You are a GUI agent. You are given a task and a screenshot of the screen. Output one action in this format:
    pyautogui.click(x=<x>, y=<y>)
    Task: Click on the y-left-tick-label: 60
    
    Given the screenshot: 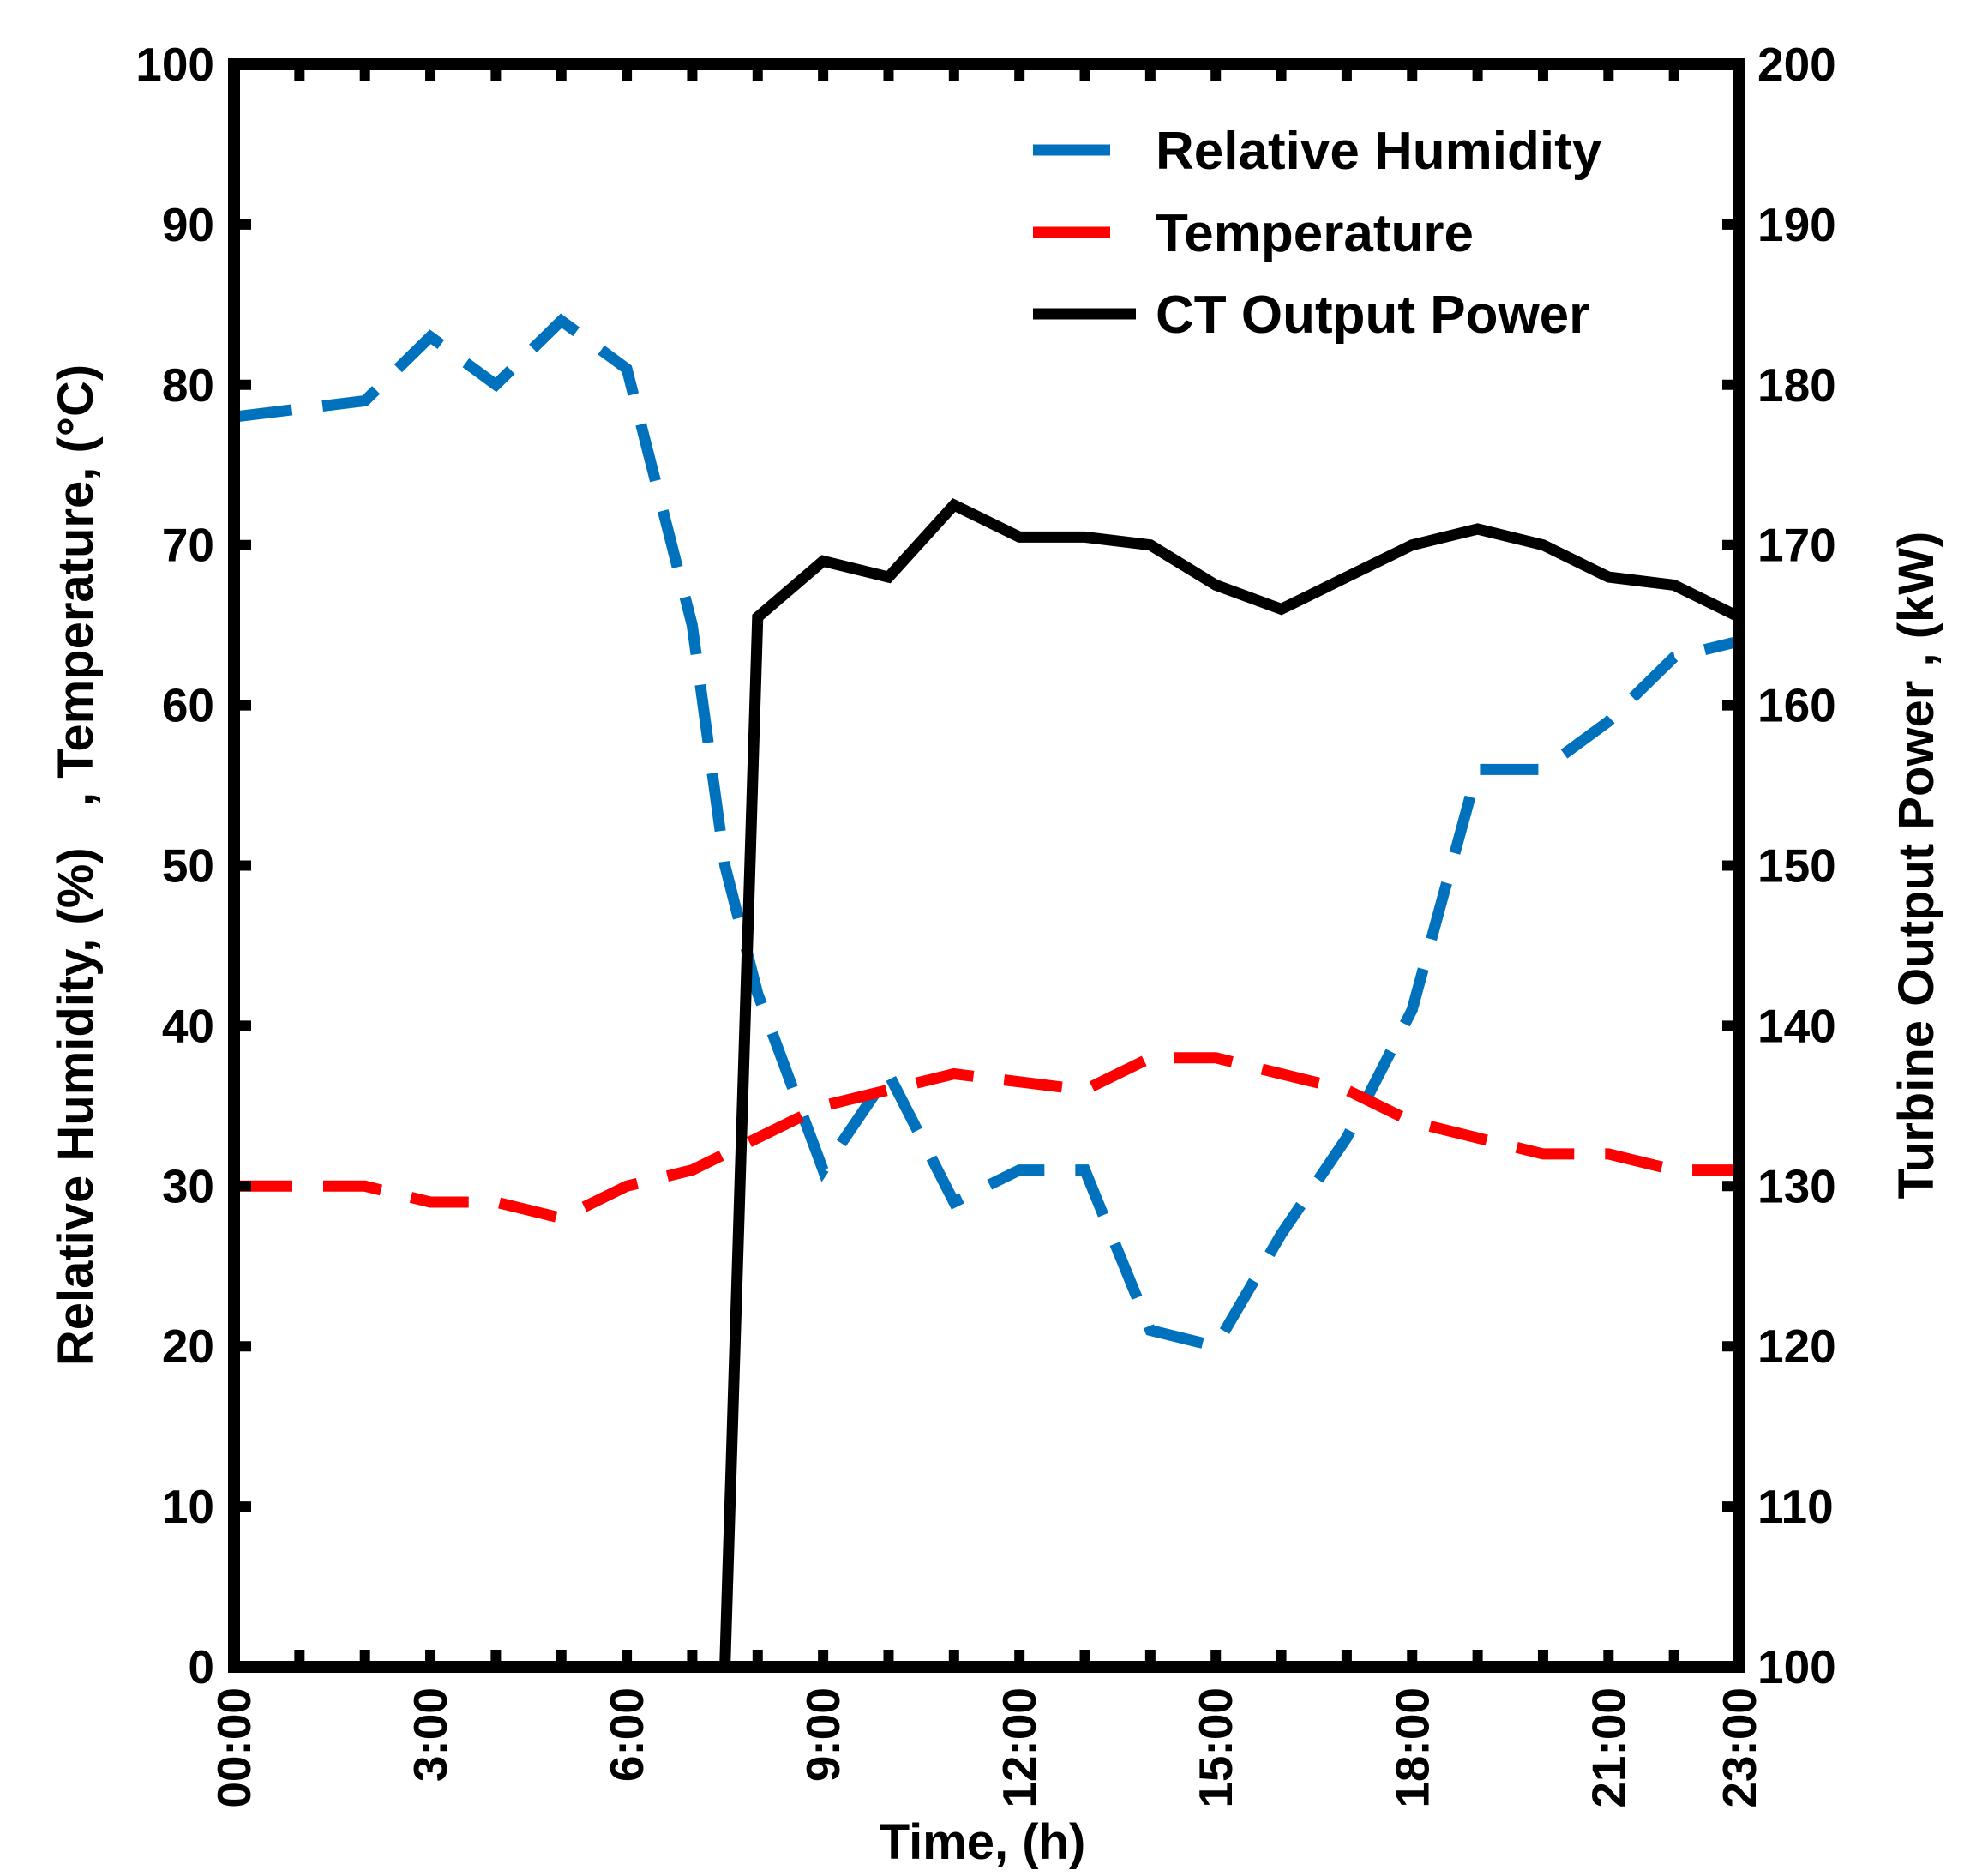 What is the action you would take?
    pyautogui.click(x=188, y=706)
    